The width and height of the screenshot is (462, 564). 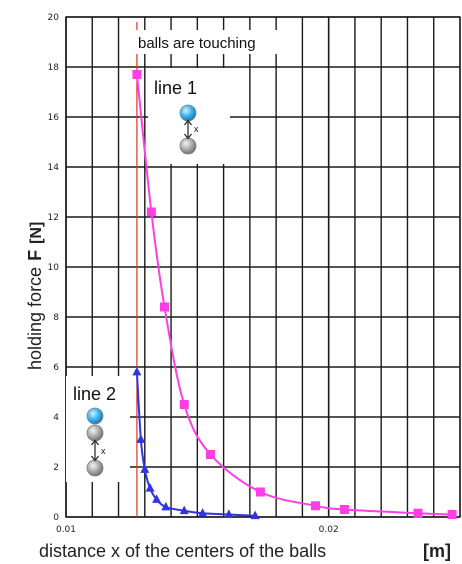 I want to click on touching-label: balls are touching, so click(x=197, y=43).